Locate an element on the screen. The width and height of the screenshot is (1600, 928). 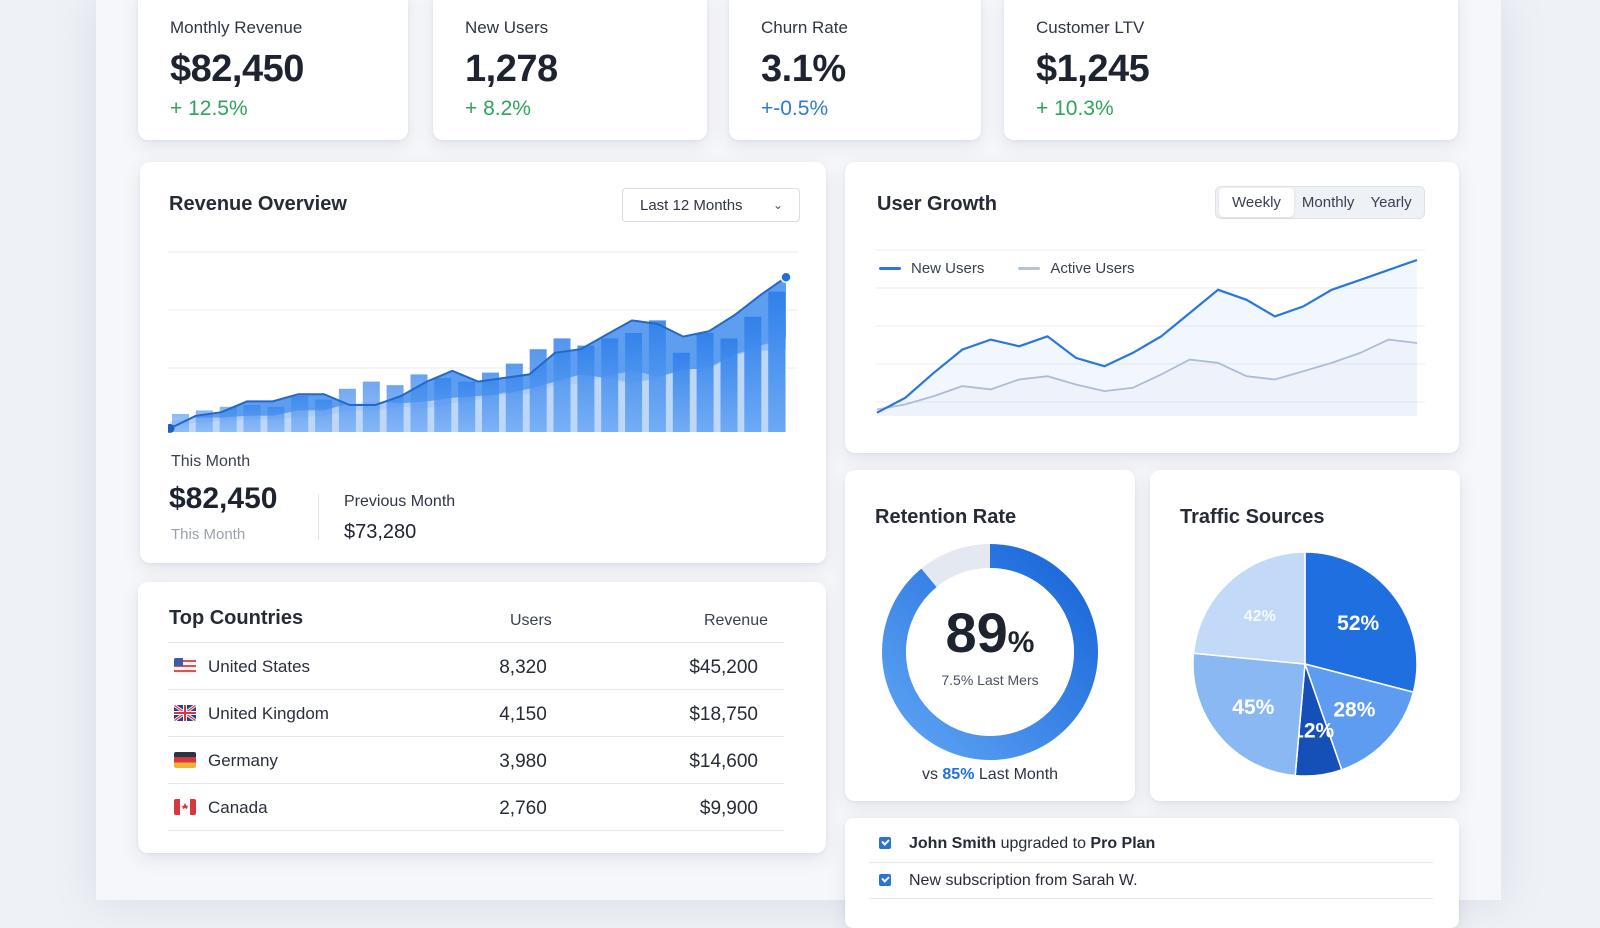
pie-label: 28% is located at coordinates (1354, 710).